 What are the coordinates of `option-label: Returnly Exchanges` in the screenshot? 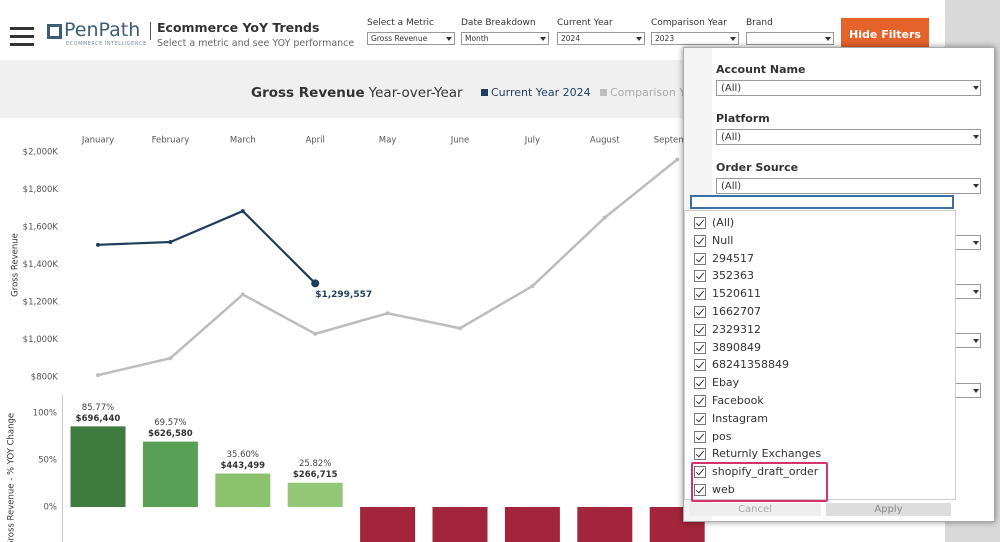 It's located at (767, 454).